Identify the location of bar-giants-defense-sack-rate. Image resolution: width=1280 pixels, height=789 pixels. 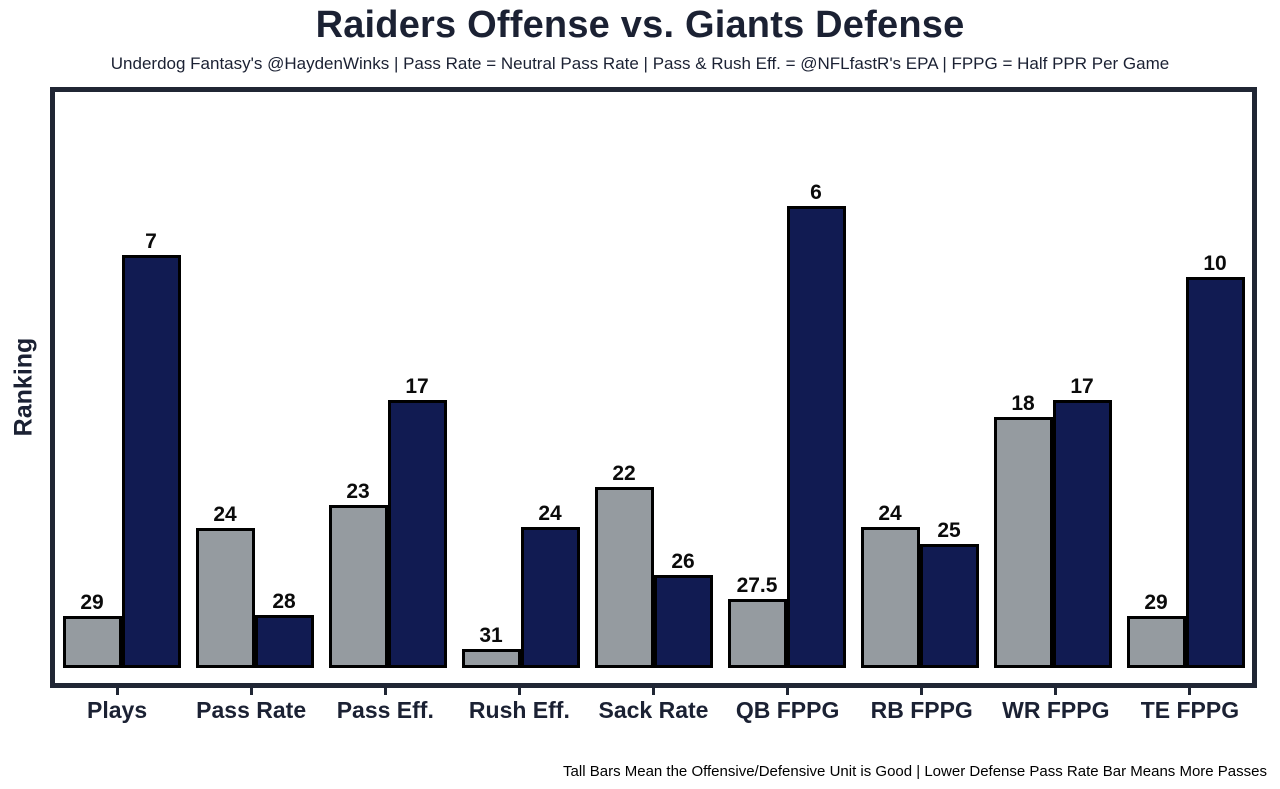
(683, 621).